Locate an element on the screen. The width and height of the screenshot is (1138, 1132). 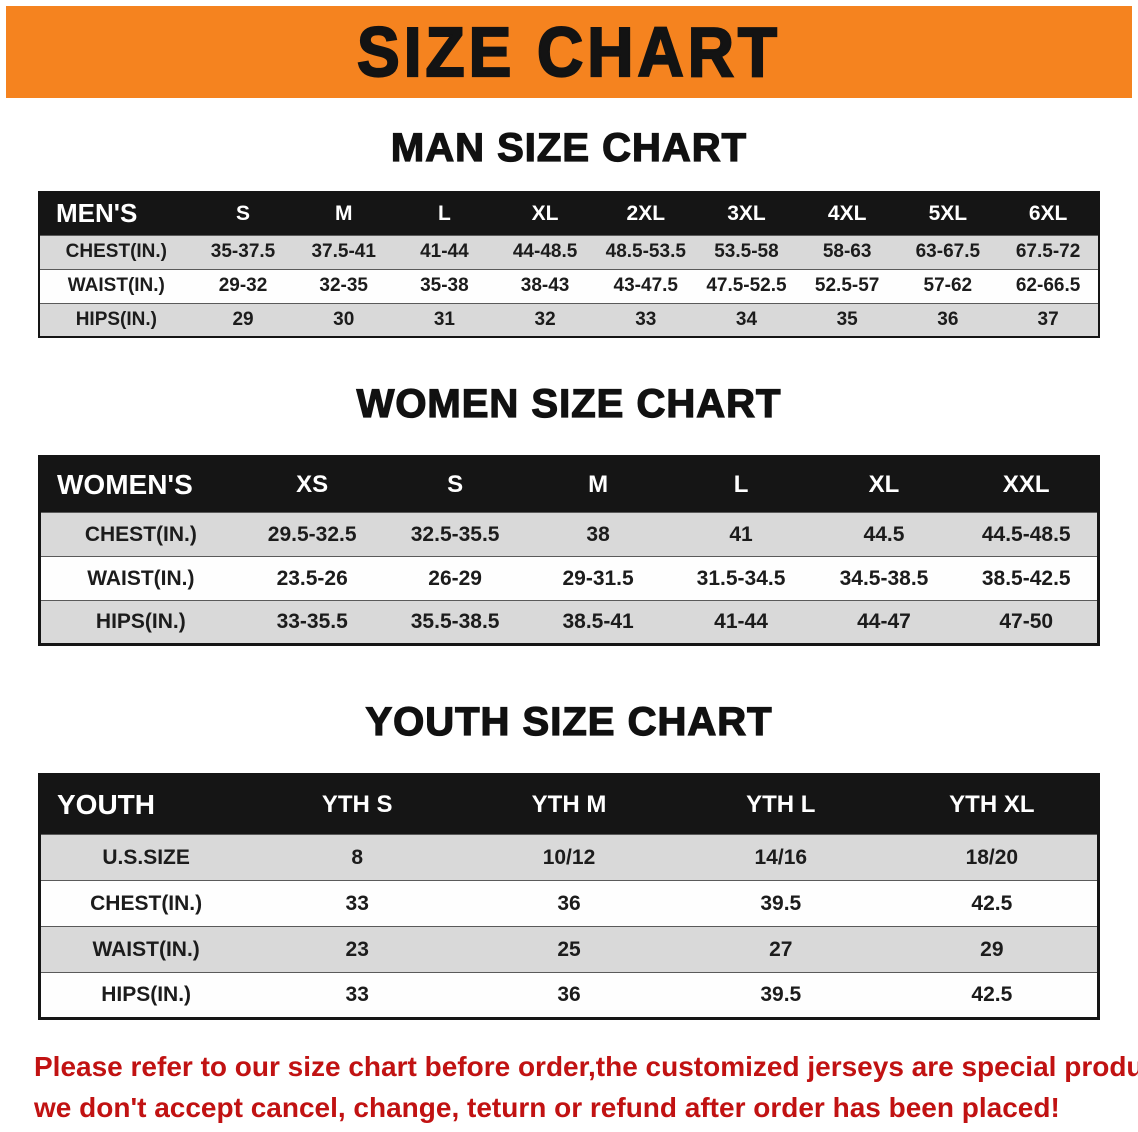
banner: SIZE CHART is located at coordinates (569, 52).